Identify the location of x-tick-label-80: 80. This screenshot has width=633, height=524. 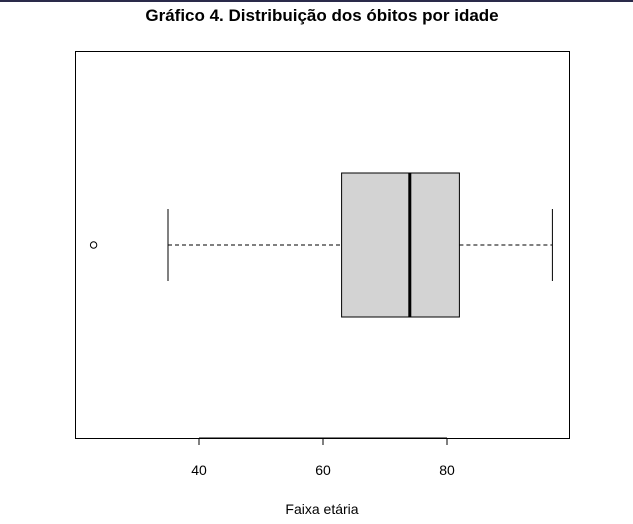
(447, 470).